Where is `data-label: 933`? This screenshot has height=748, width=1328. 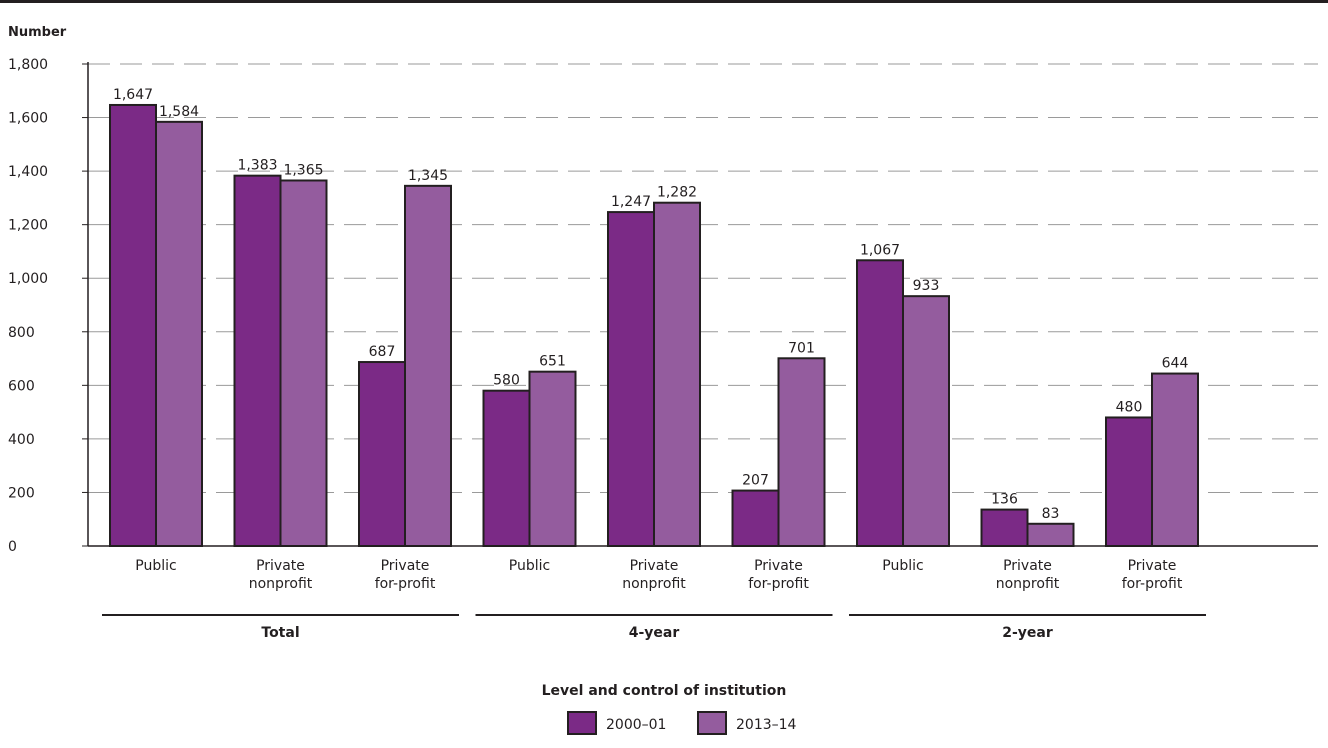
data-label: 933 is located at coordinates (926, 286).